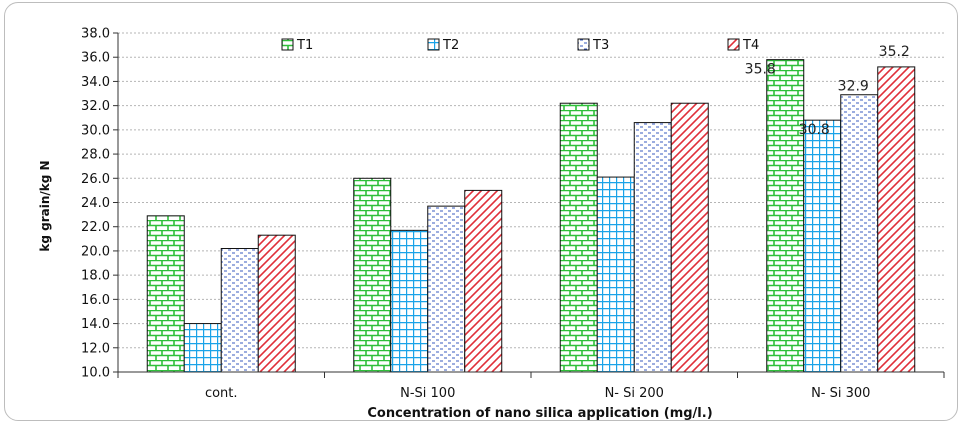 This screenshot has width=964, height=425. What do you see at coordinates (894, 52) in the screenshot?
I see `data-label: 35.2` at bounding box center [894, 52].